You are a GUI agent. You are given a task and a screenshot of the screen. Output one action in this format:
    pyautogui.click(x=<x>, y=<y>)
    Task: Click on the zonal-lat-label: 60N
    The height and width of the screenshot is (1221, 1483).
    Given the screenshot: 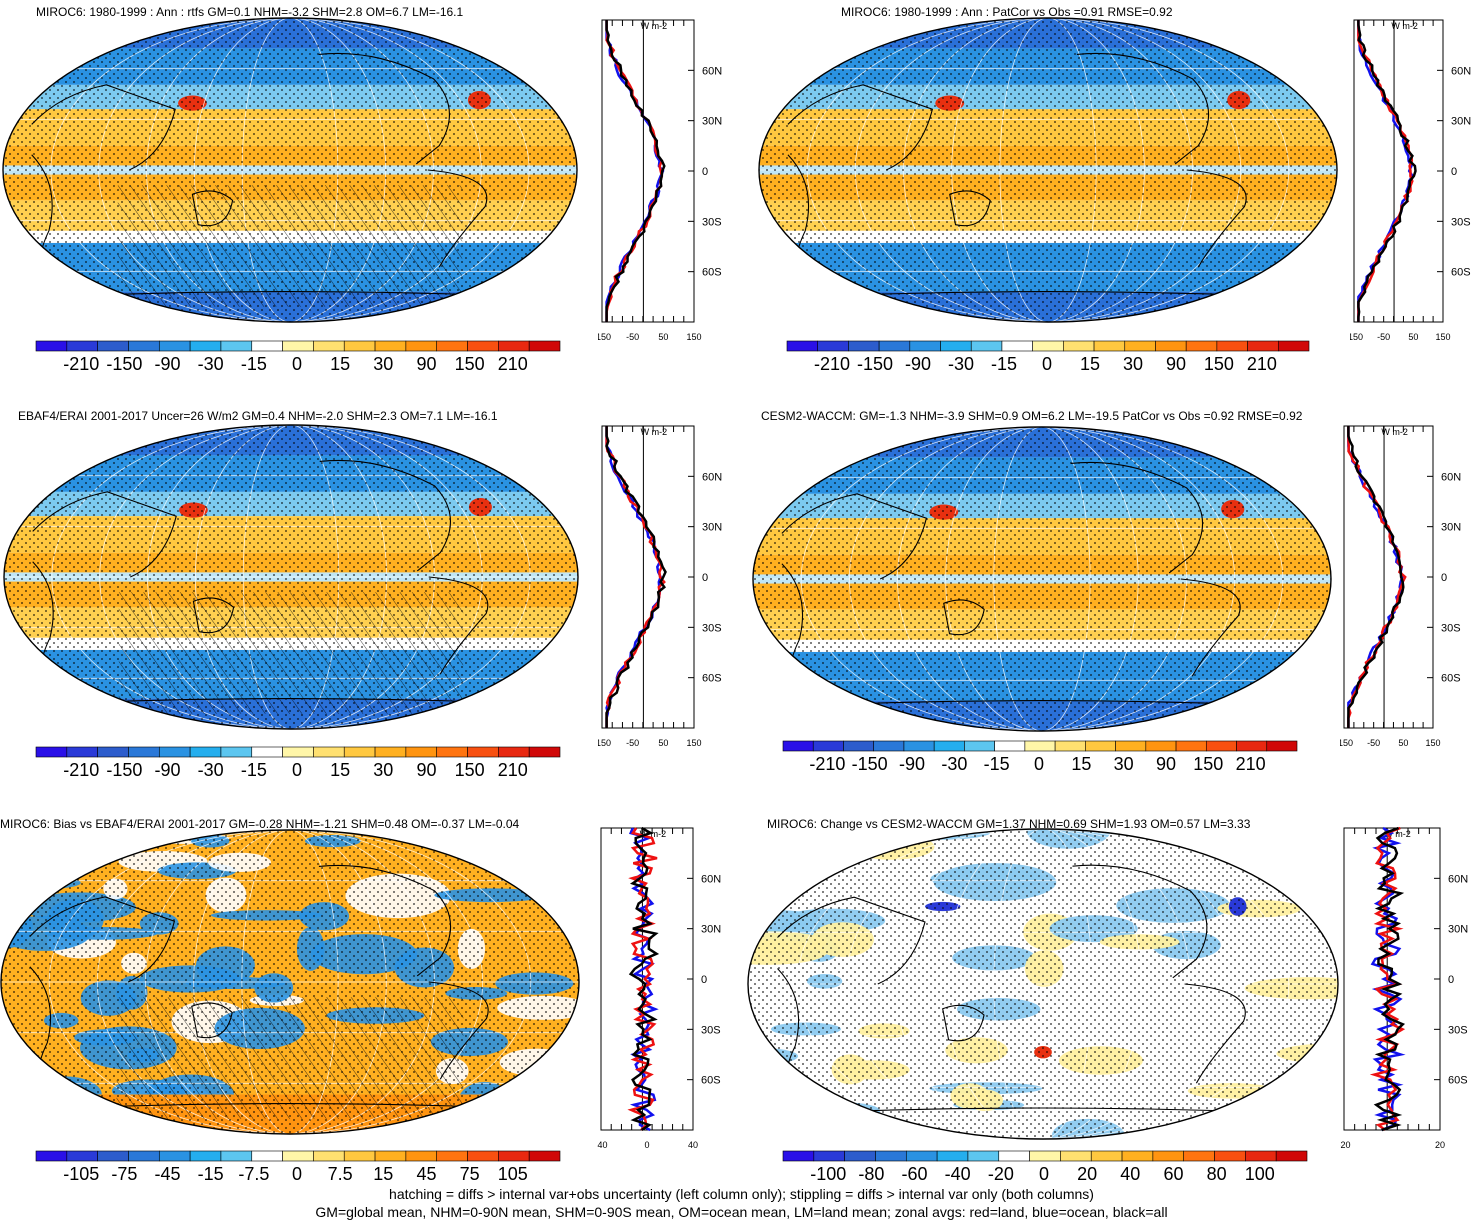 What is the action you would take?
    pyautogui.click(x=1451, y=477)
    